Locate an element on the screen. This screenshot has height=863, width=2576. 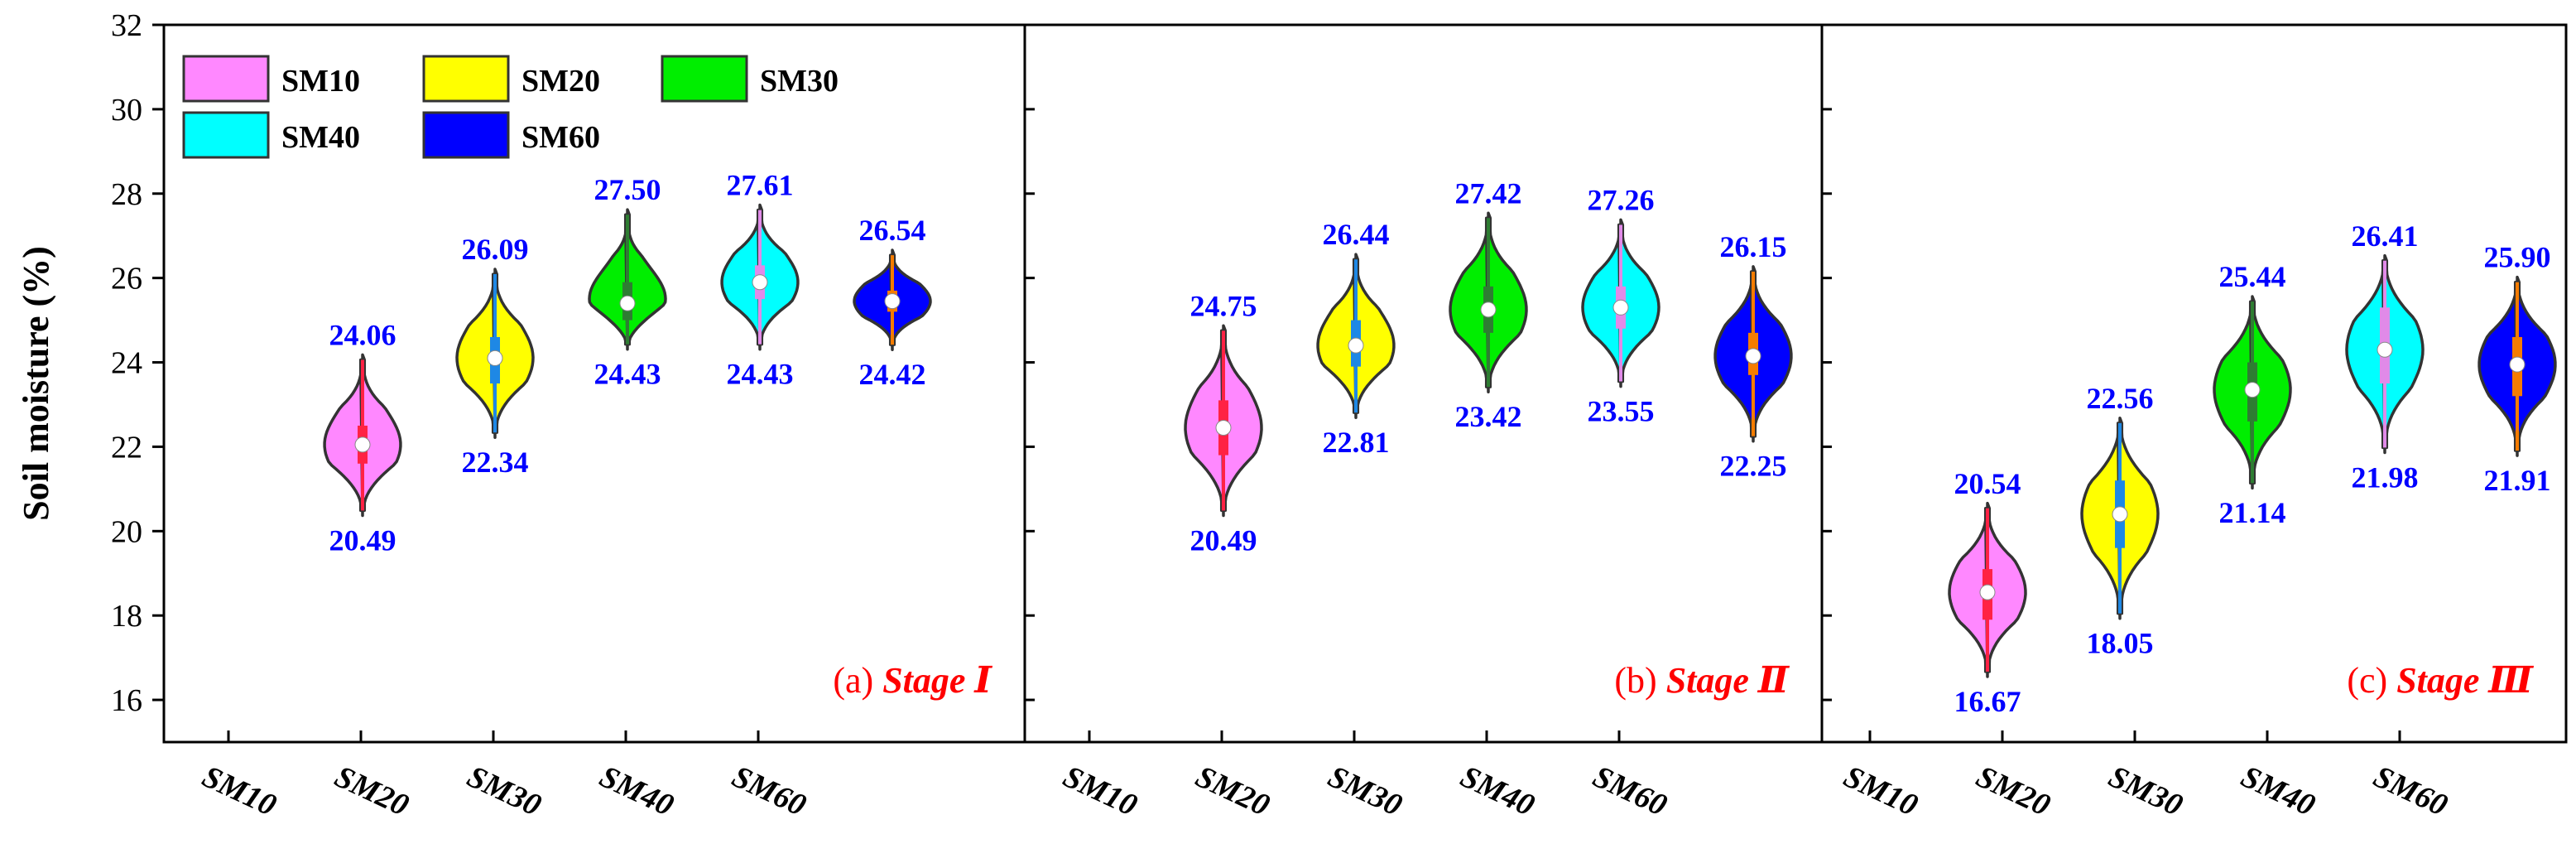
y-tick-label-22: 22 is located at coordinates (126, 447).